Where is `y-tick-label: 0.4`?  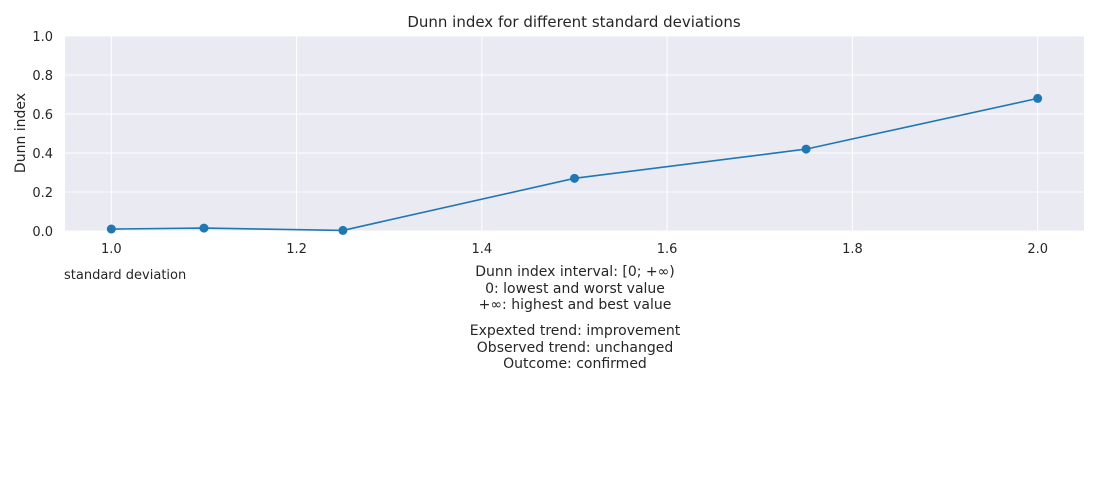
y-tick-label: 0.4 is located at coordinates (42, 154).